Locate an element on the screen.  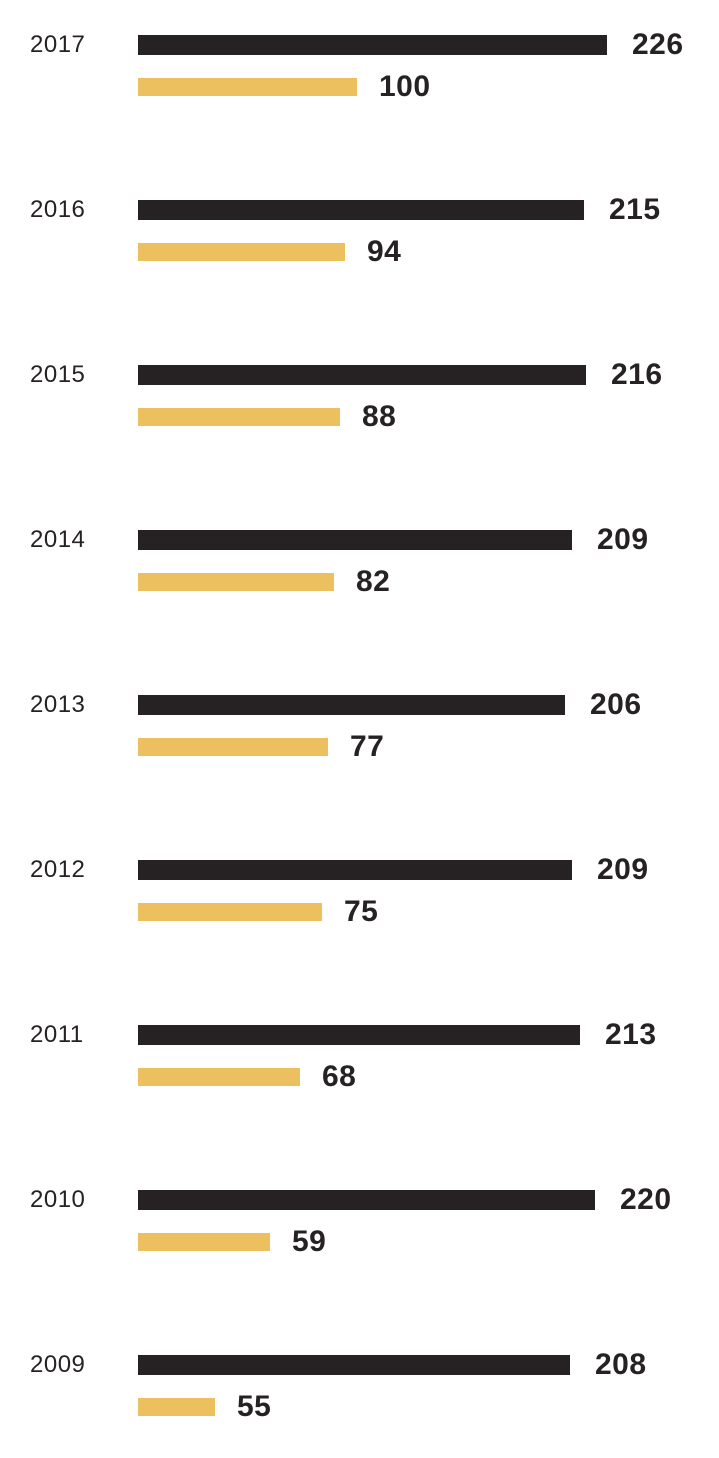
year-label: 2015 is located at coordinates (58, 374).